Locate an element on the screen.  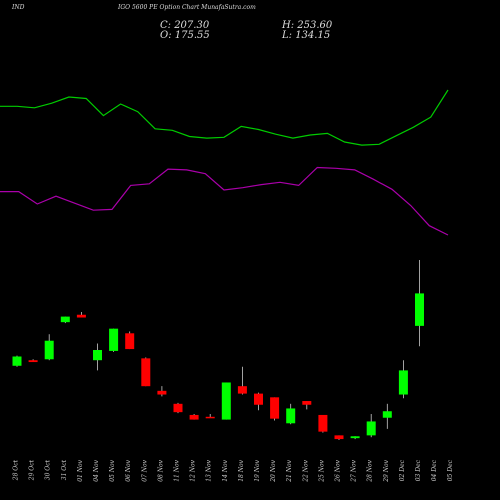
x-tick-label: 22 Nov is located at coordinates (305, 470).